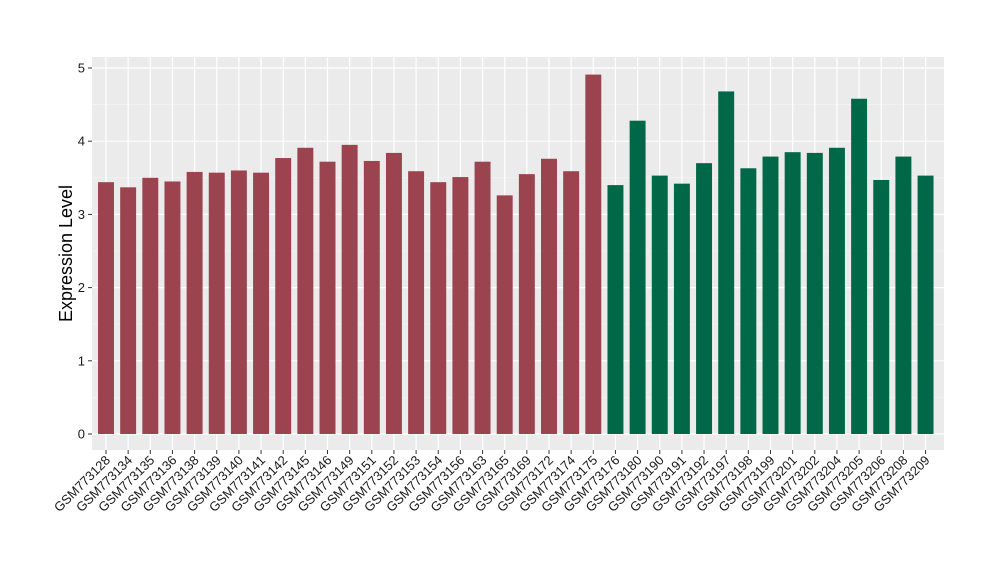 This screenshot has height=580, width=1000. What do you see at coordinates (637, 277) in the screenshot?
I see `bar-GSM773180` at bounding box center [637, 277].